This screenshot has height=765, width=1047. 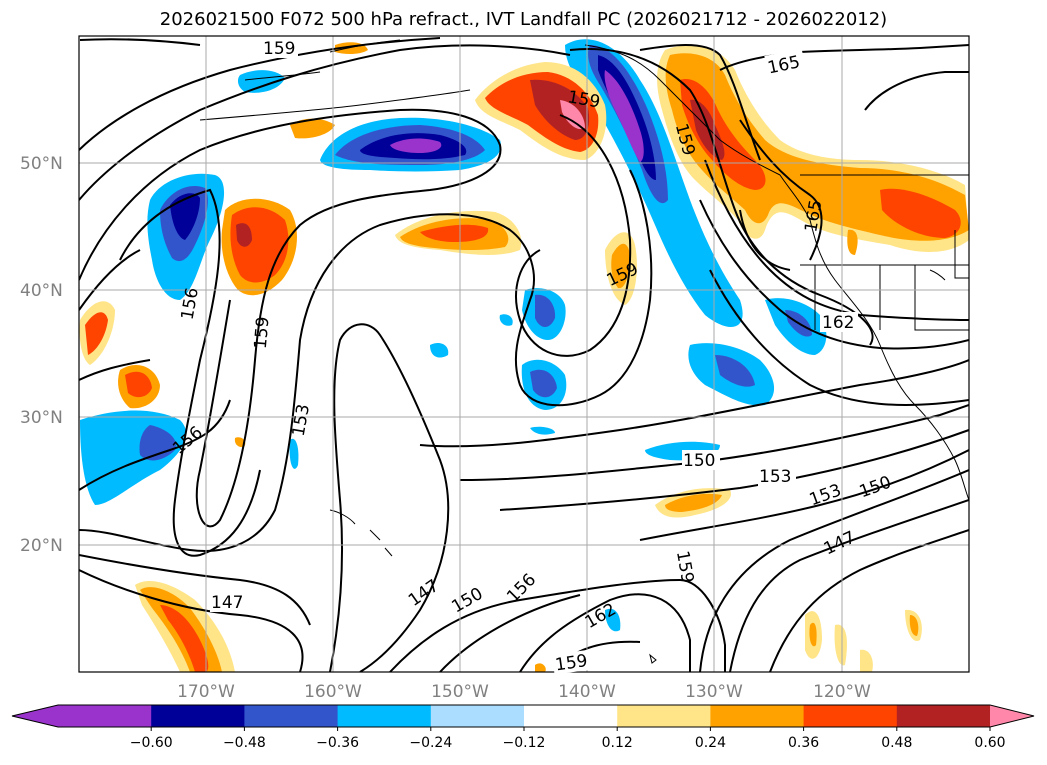 I want to click on colorbar-tick-label: −0.24, so click(x=430, y=743).